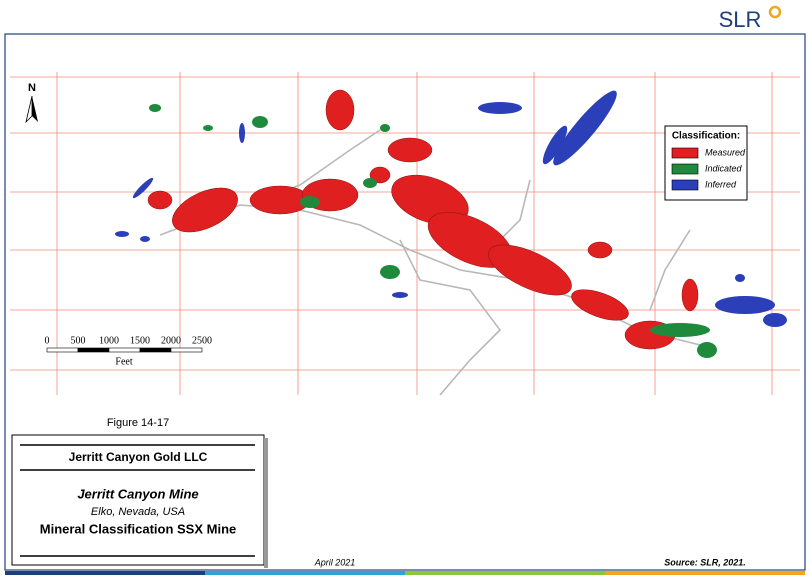 The width and height of the screenshot is (810, 577). Describe the element at coordinates (706, 136) in the screenshot. I see `legend-title: Classification:` at that location.